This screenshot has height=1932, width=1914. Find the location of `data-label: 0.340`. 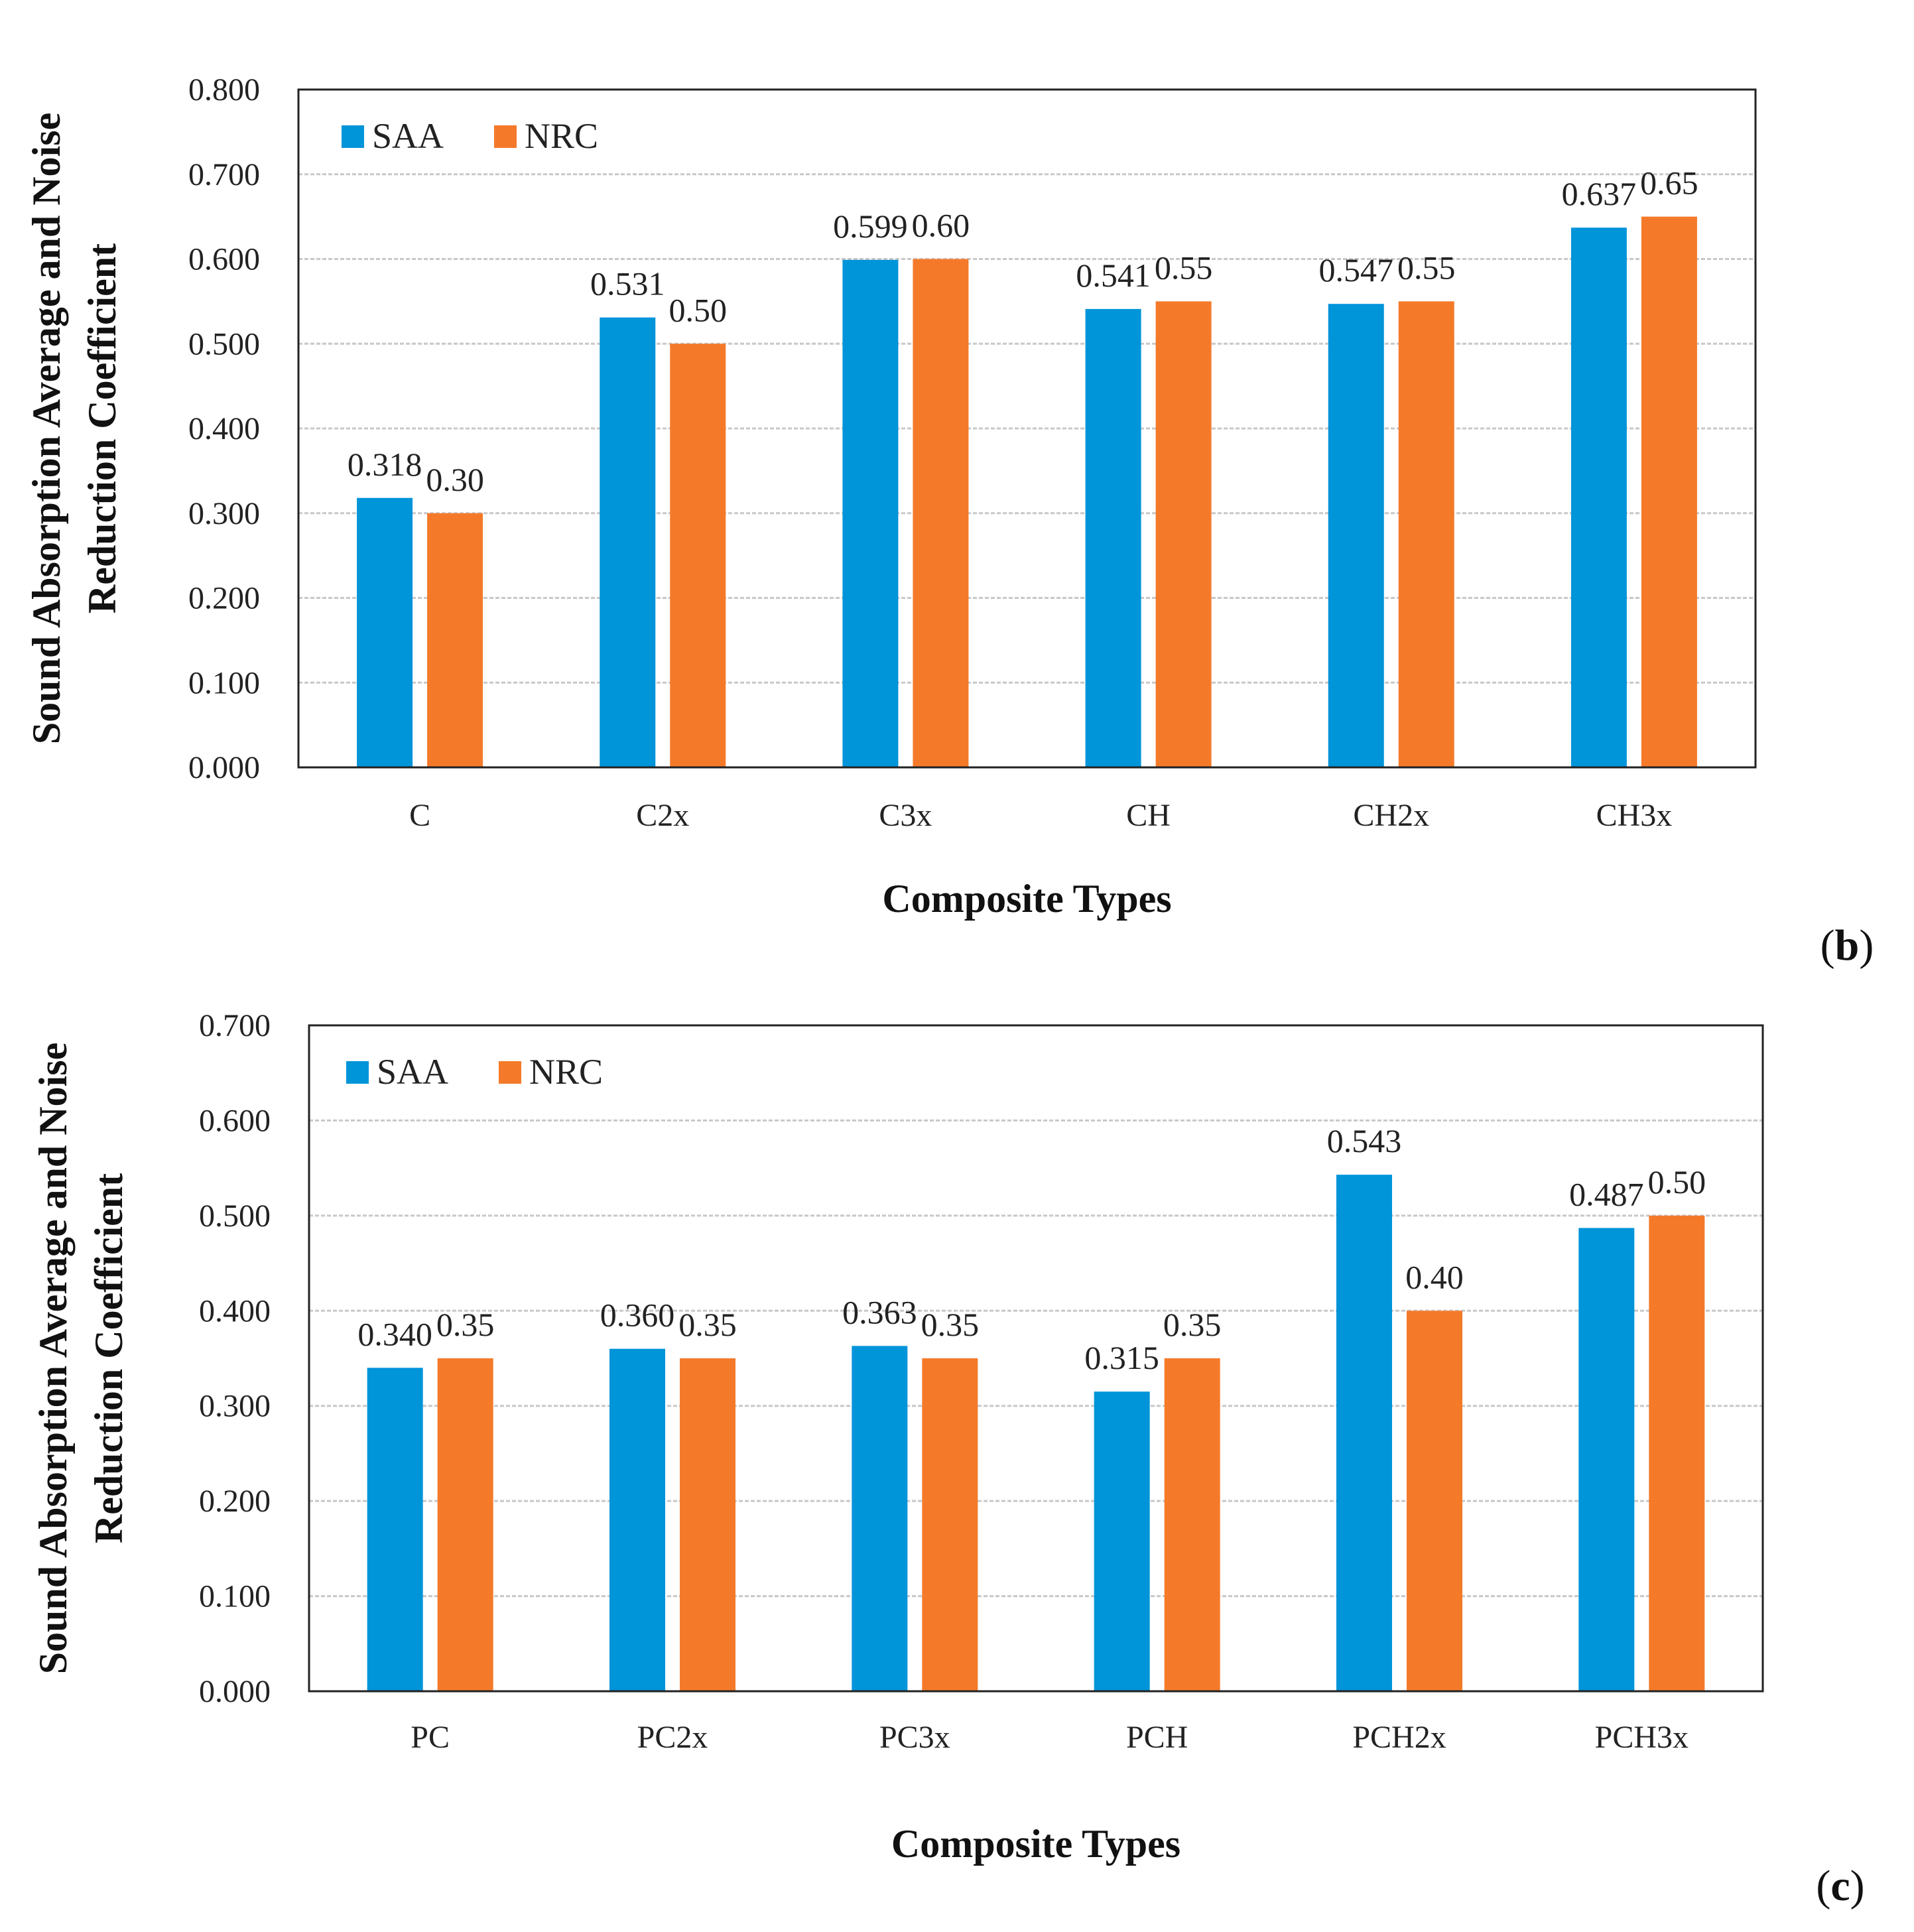

data-label: 0.340 is located at coordinates (394, 1334).